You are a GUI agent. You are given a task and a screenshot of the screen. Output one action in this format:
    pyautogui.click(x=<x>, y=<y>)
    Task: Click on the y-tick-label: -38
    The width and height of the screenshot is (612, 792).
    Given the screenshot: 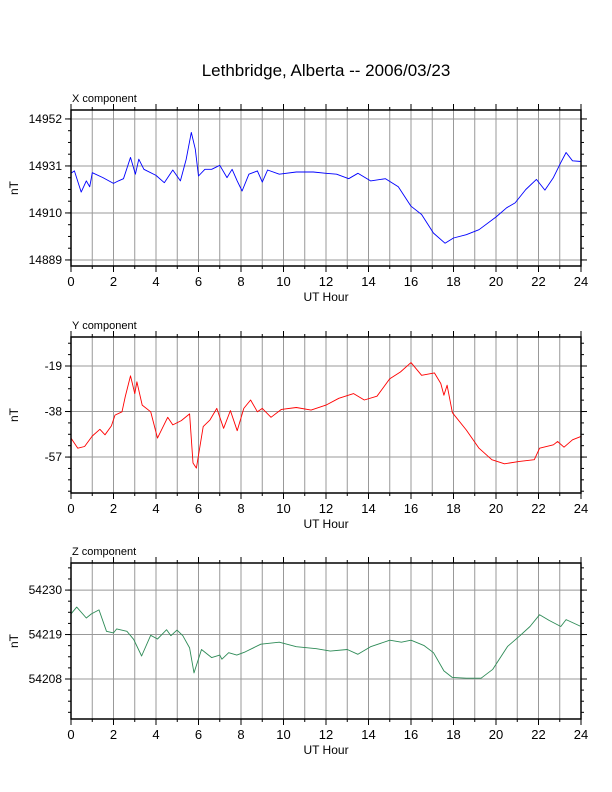 What is the action you would take?
    pyautogui.click(x=54, y=412)
    